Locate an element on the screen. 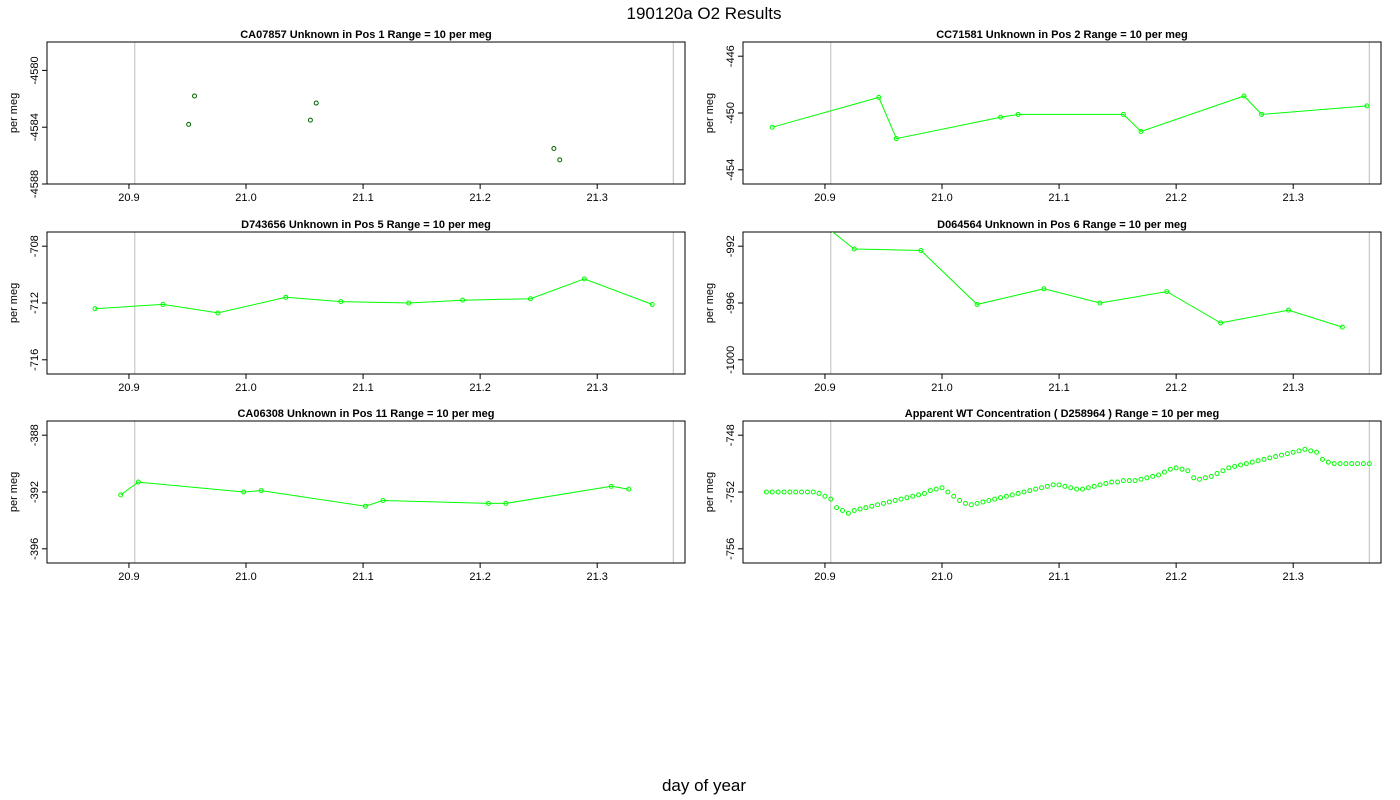  y-tick-label: -992 is located at coordinates (731, 246).